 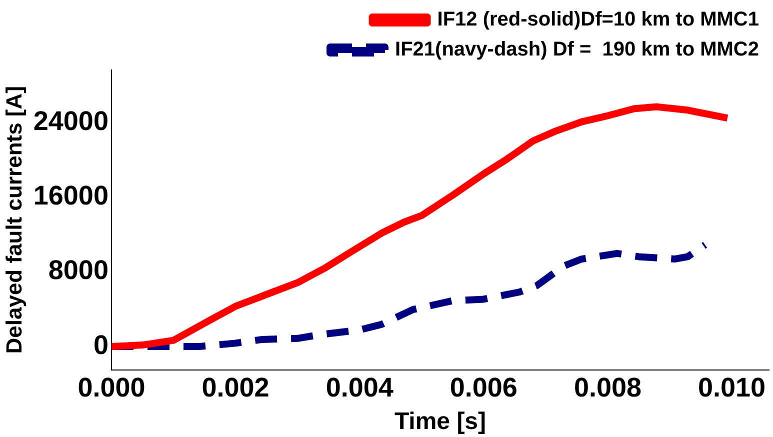 I want to click on y-tick-label: 16000, so click(x=70, y=195).